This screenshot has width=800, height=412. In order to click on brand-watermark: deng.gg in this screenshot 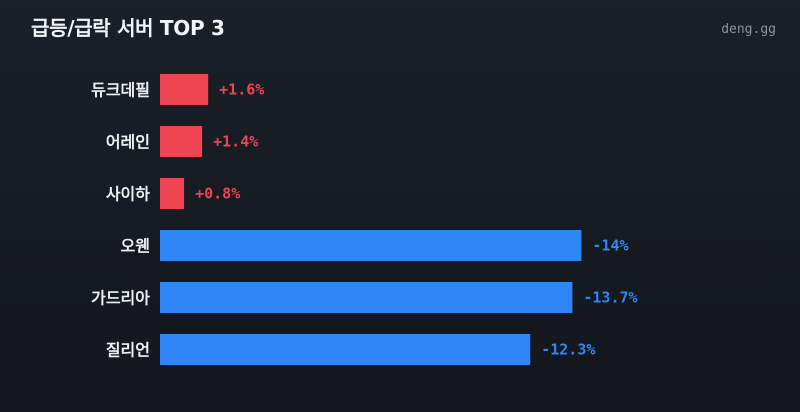, I will do `click(748, 29)`.